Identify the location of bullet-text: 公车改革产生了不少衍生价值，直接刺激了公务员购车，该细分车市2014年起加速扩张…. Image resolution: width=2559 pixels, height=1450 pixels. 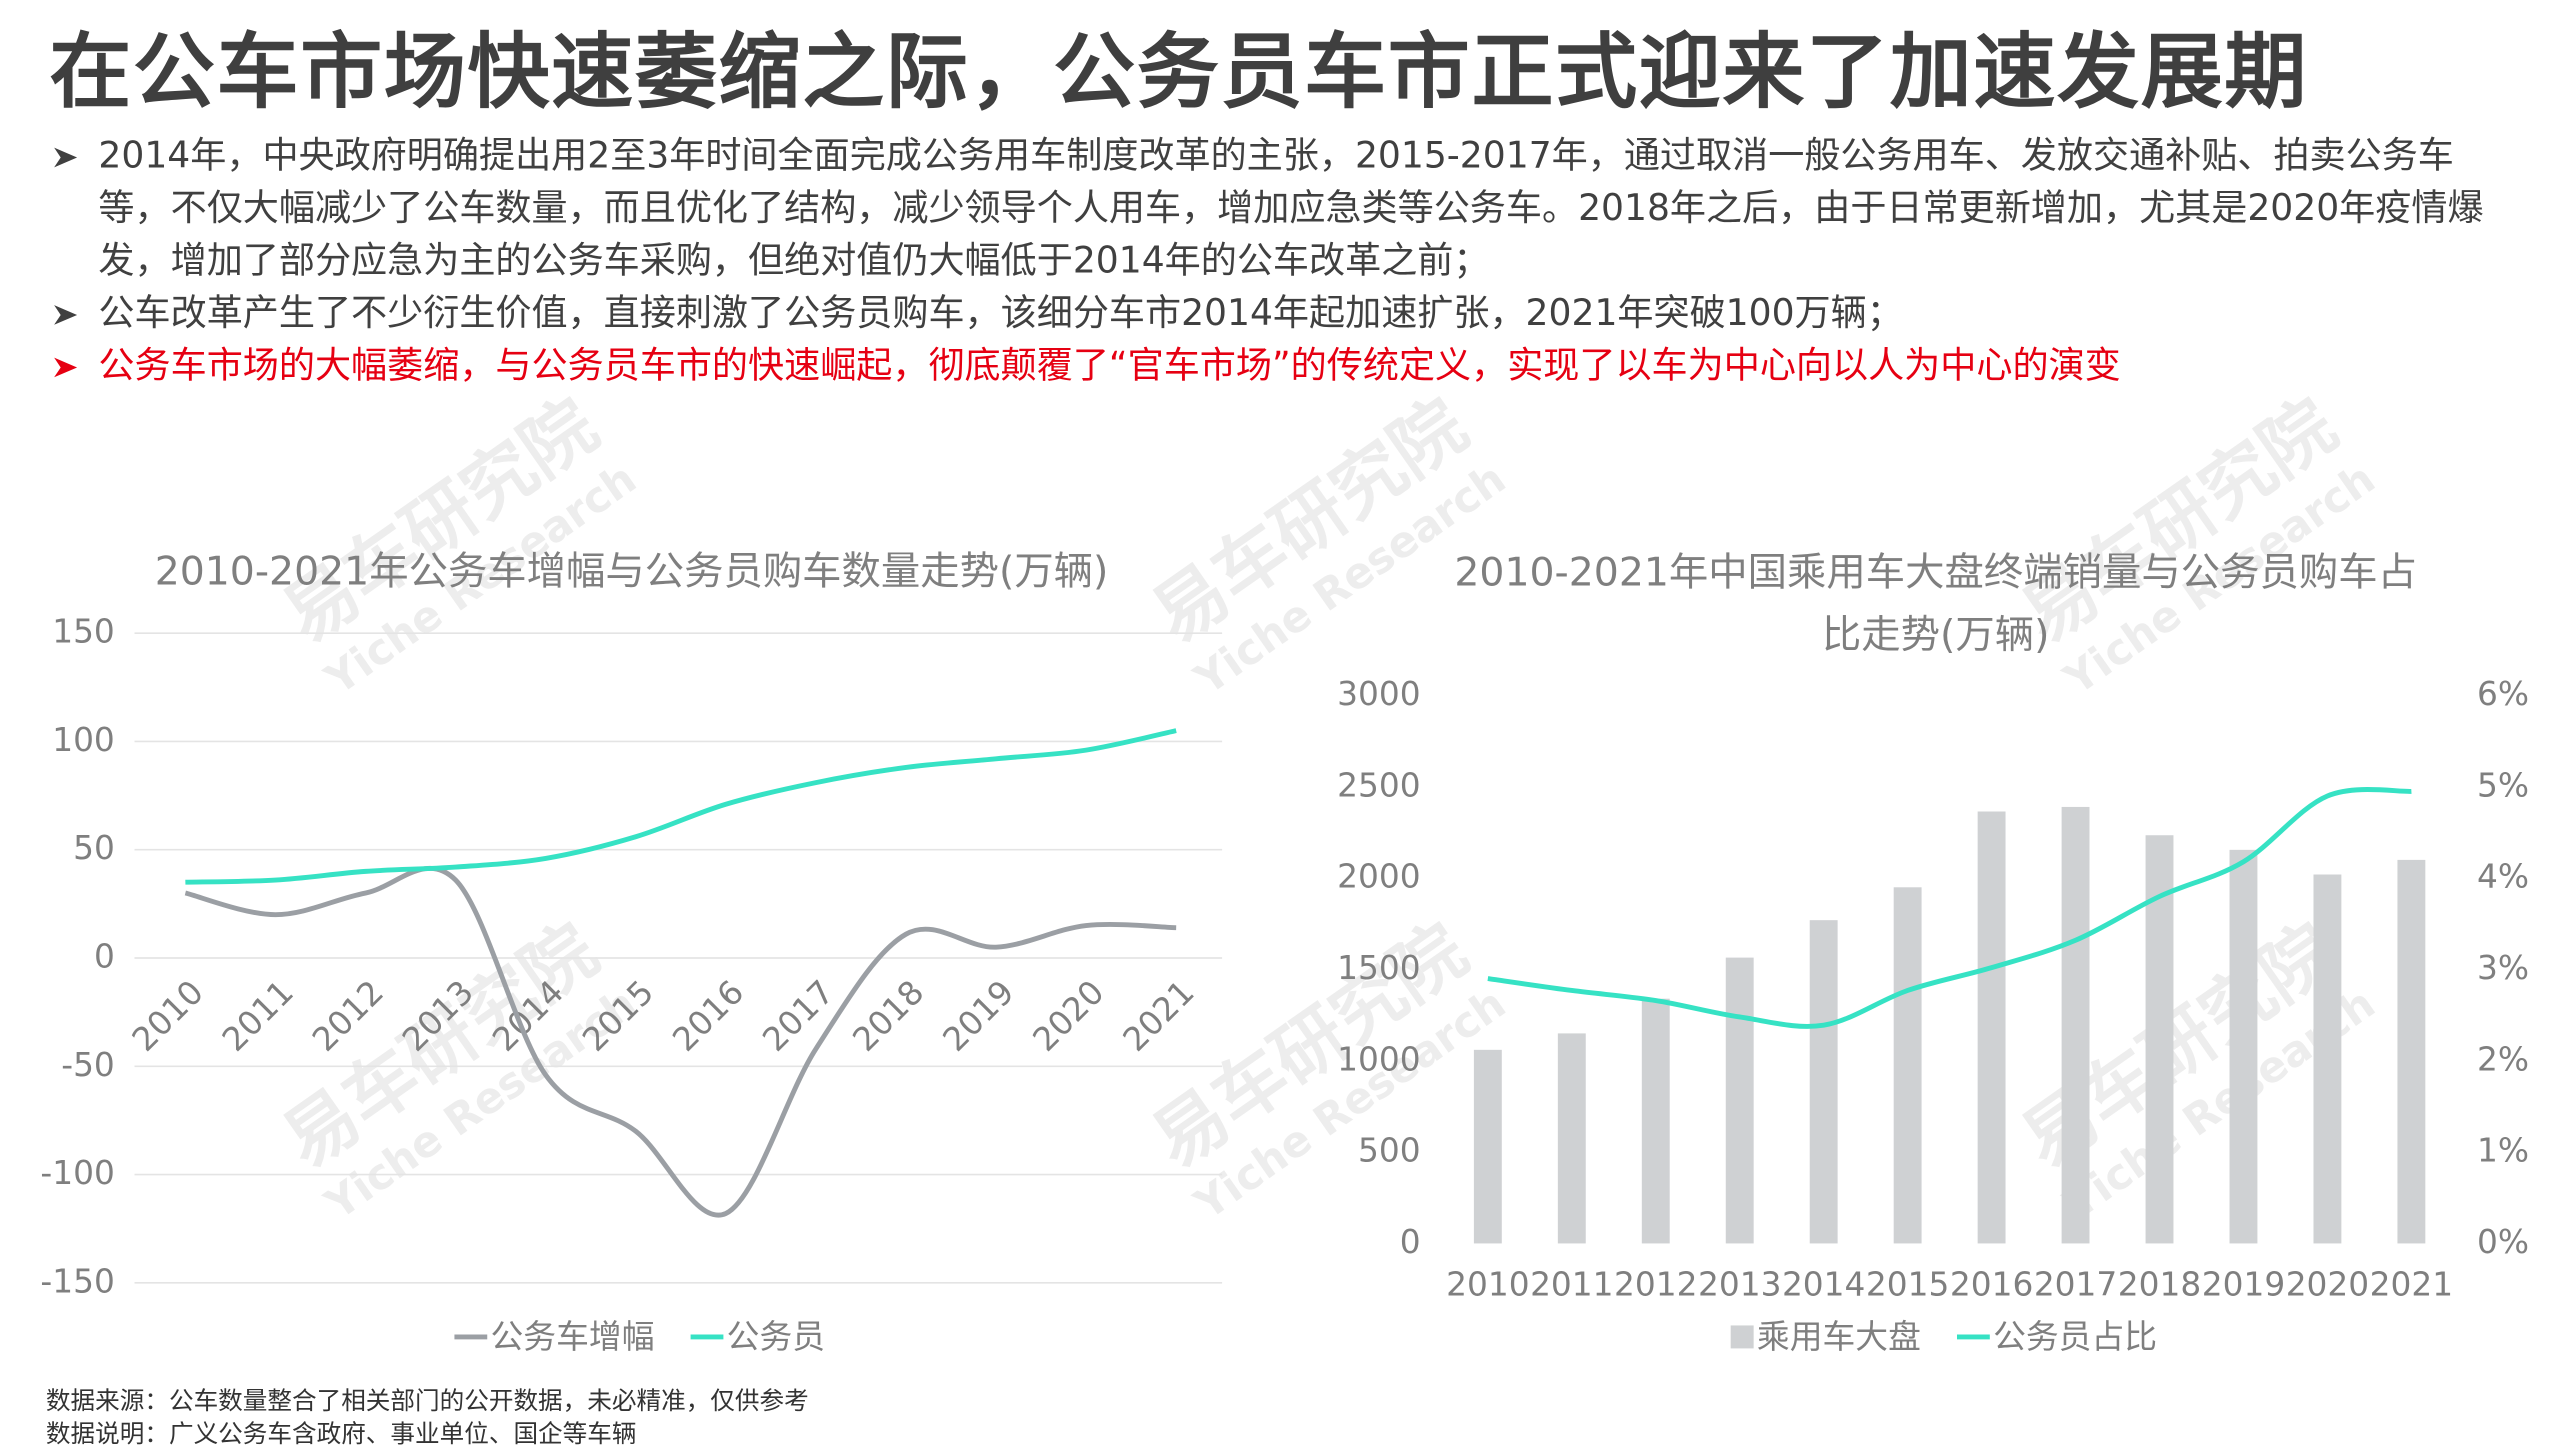
(1000, 314).